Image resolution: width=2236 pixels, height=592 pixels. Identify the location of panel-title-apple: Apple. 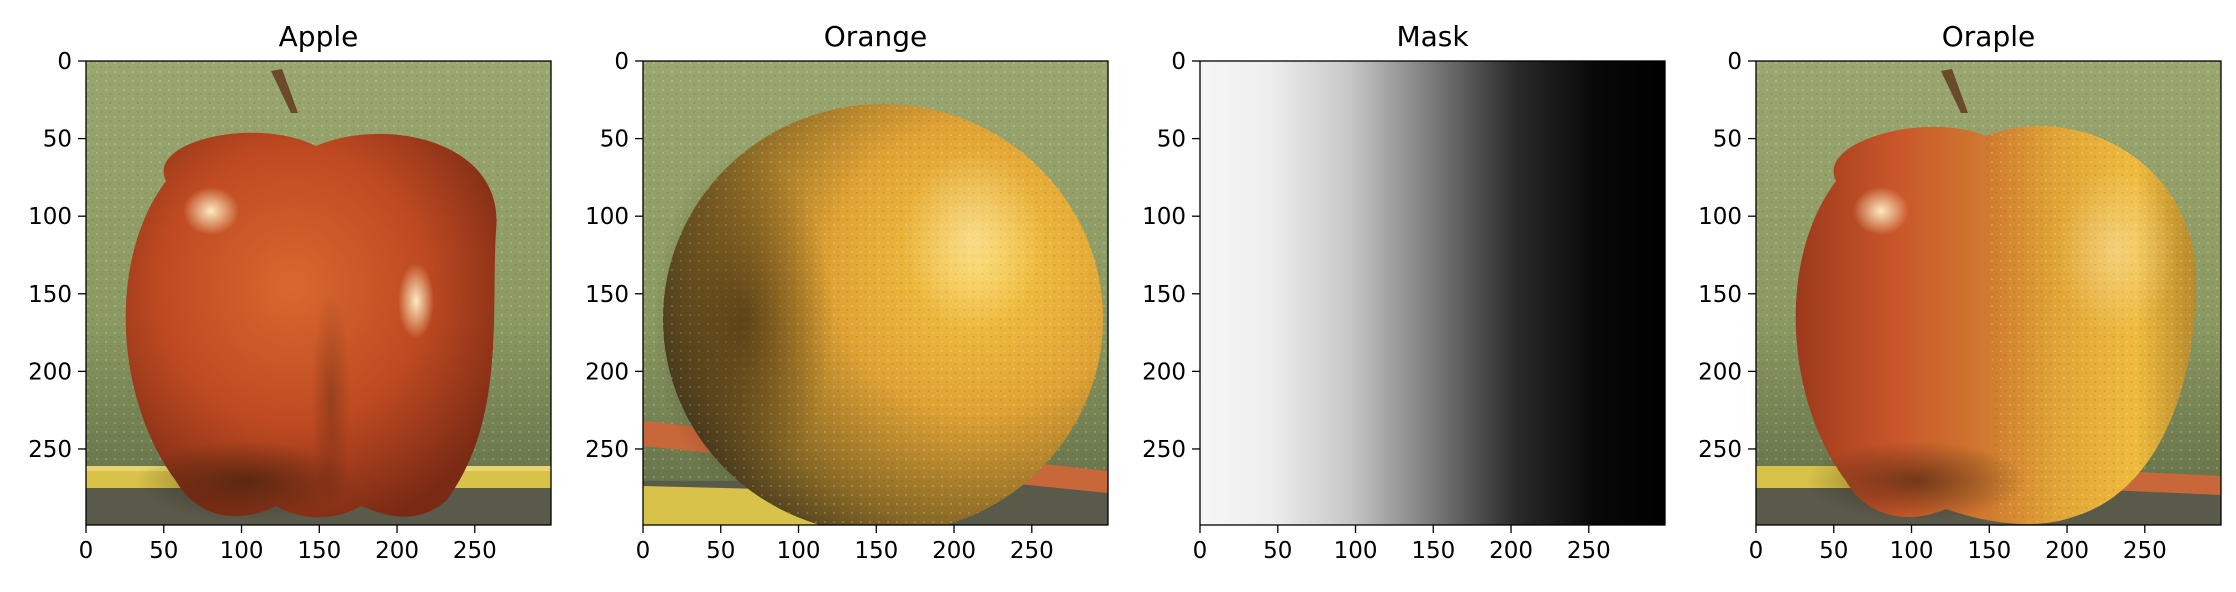
(319, 36).